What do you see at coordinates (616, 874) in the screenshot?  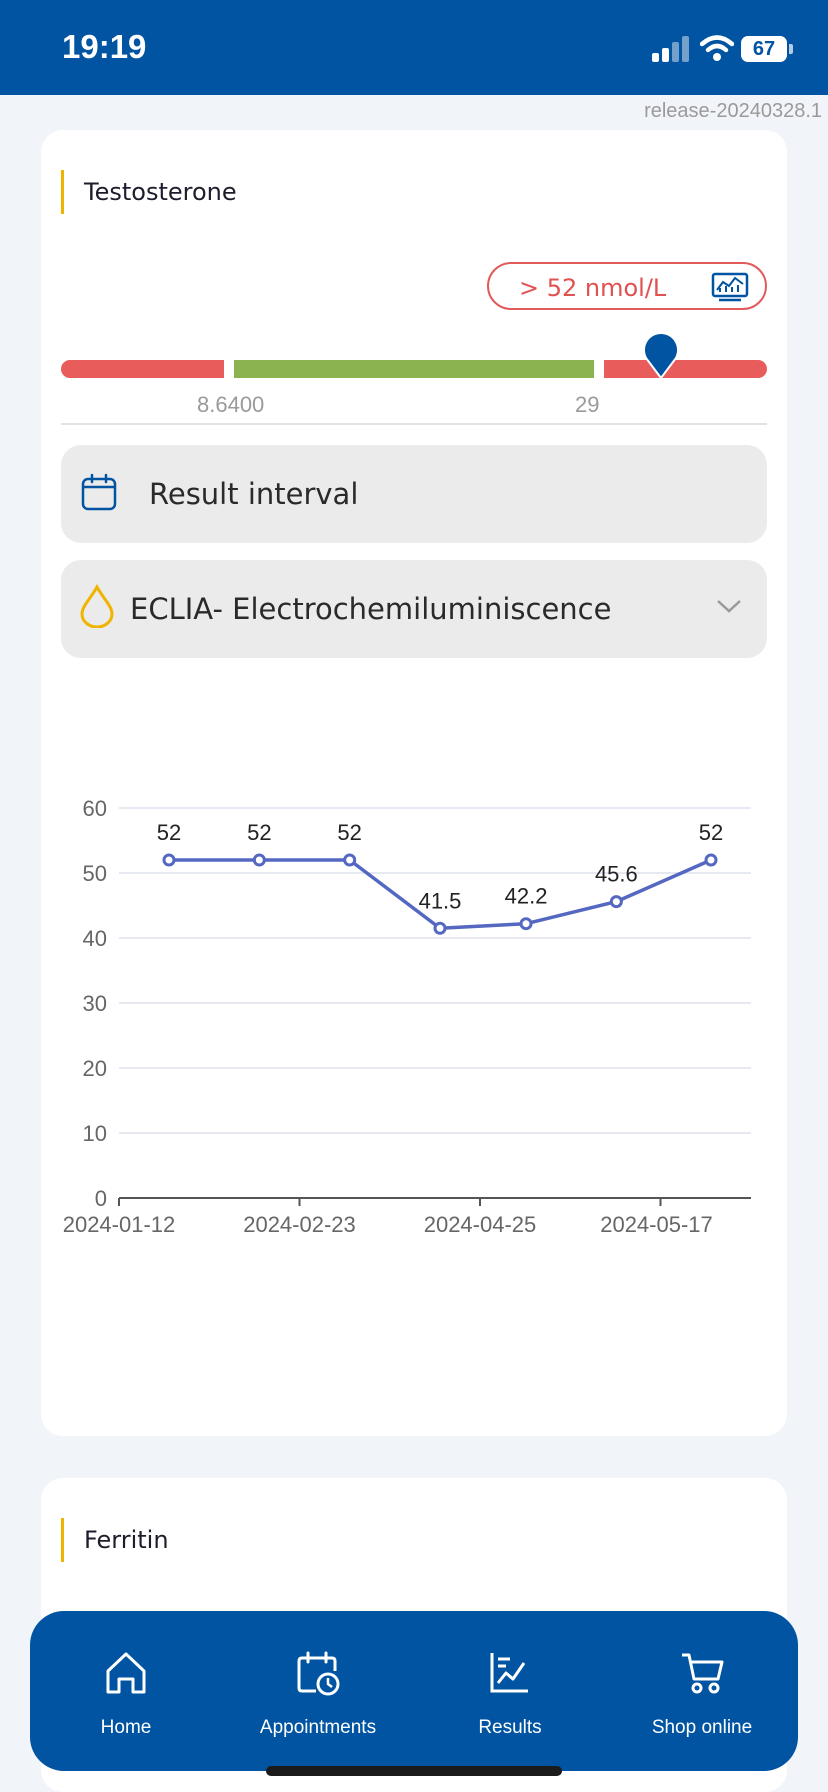 I see `data-label: 45.6` at bounding box center [616, 874].